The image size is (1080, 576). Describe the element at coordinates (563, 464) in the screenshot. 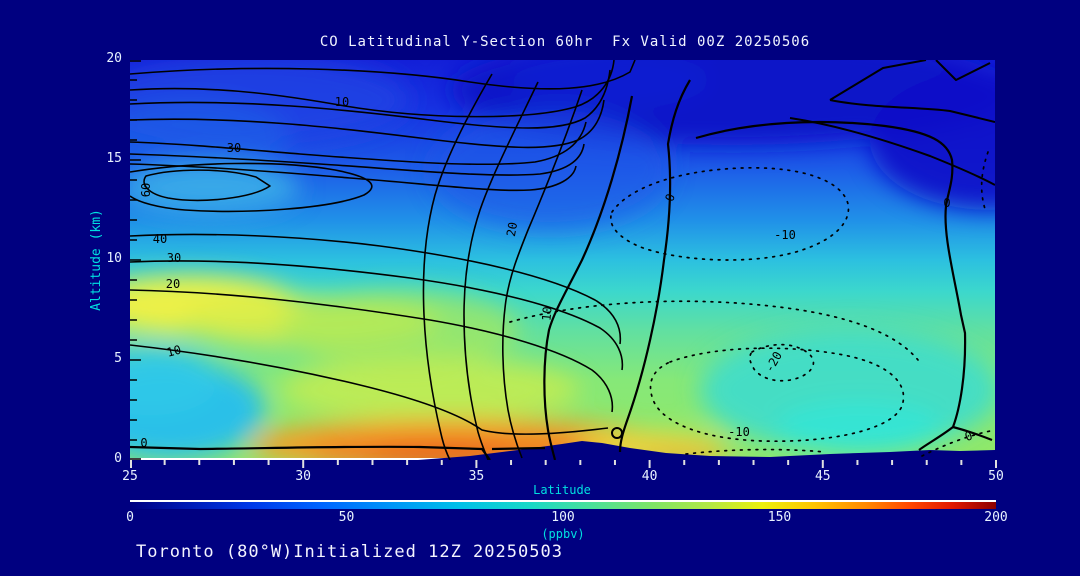

I see `x-axis-ticks` at that location.